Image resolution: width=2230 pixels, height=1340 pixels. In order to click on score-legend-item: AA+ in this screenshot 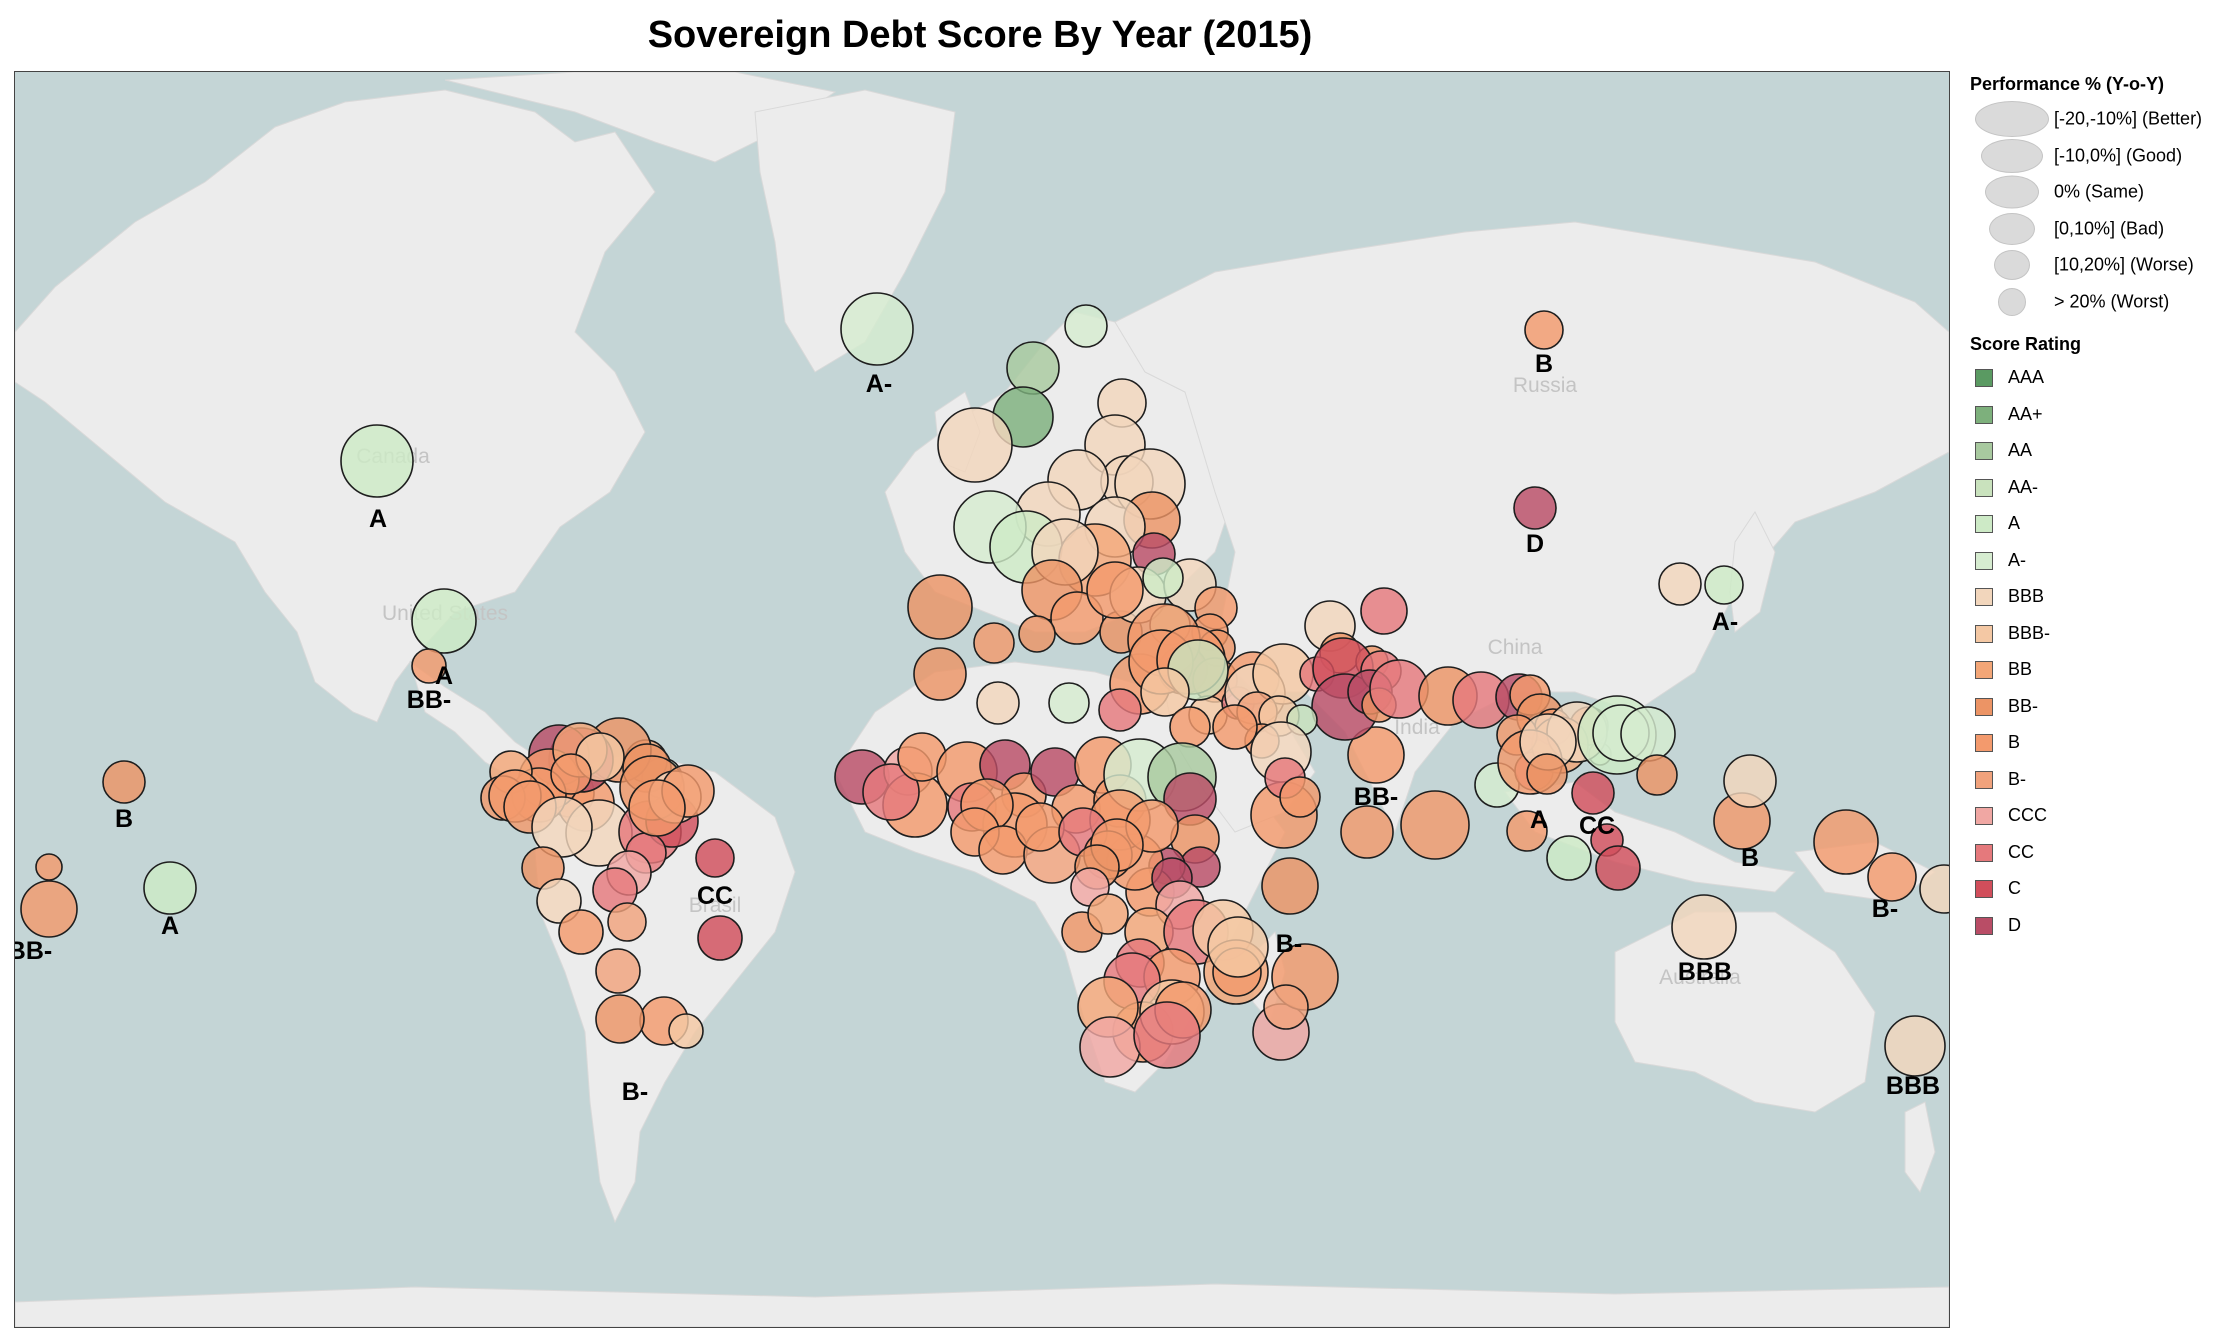, I will do `click(2095, 416)`.